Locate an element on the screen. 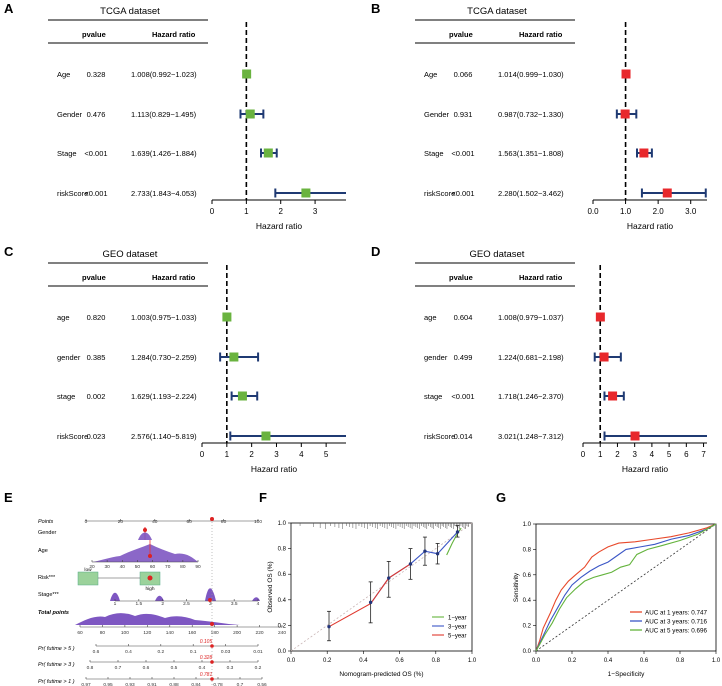 The height and width of the screenshot is (686, 722). nomogram-tick-label: 0.91 is located at coordinates (152, 684).